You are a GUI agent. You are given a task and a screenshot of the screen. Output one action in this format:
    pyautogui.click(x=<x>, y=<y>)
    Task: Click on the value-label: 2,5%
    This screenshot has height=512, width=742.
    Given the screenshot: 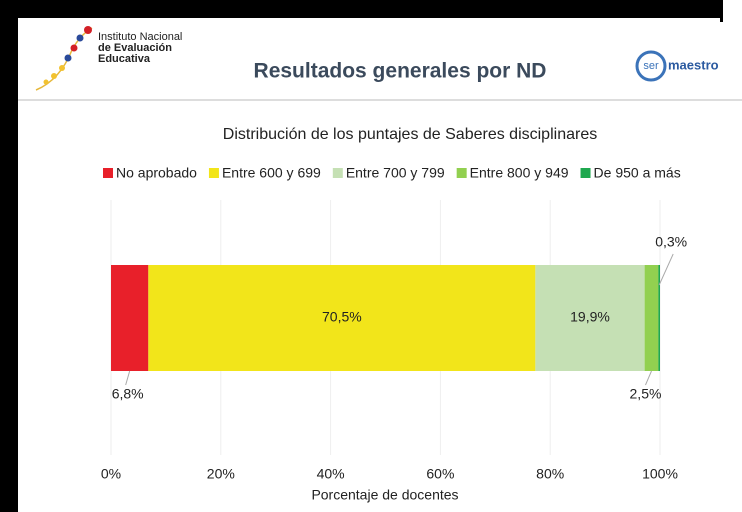 What is the action you would take?
    pyautogui.click(x=646, y=394)
    